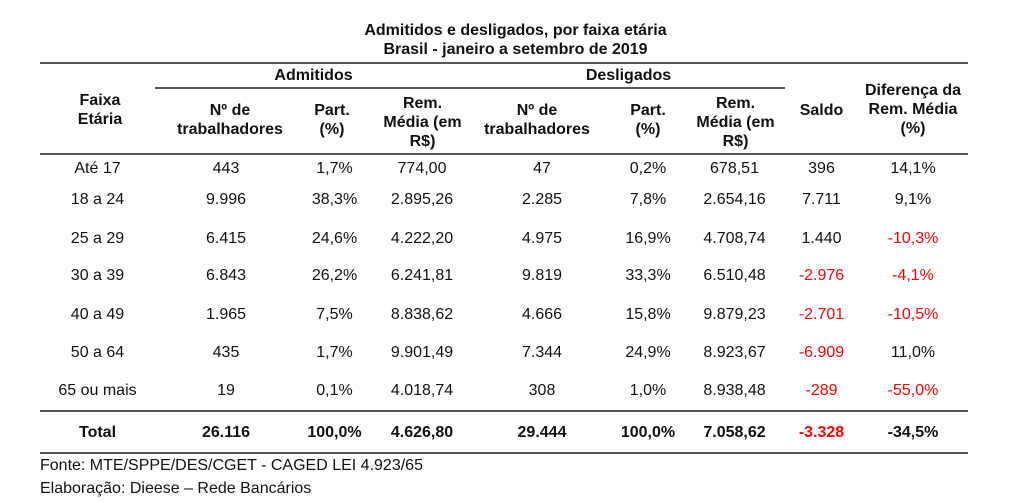 This screenshot has width=1031, height=502. I want to click on value-cell: 16,9%, so click(648, 238).